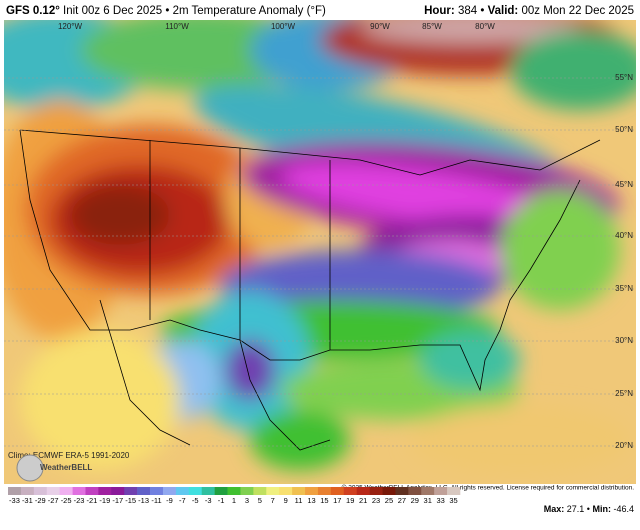 This screenshot has height=530, width=640. I want to click on latitude-label: 50°N, so click(624, 129).